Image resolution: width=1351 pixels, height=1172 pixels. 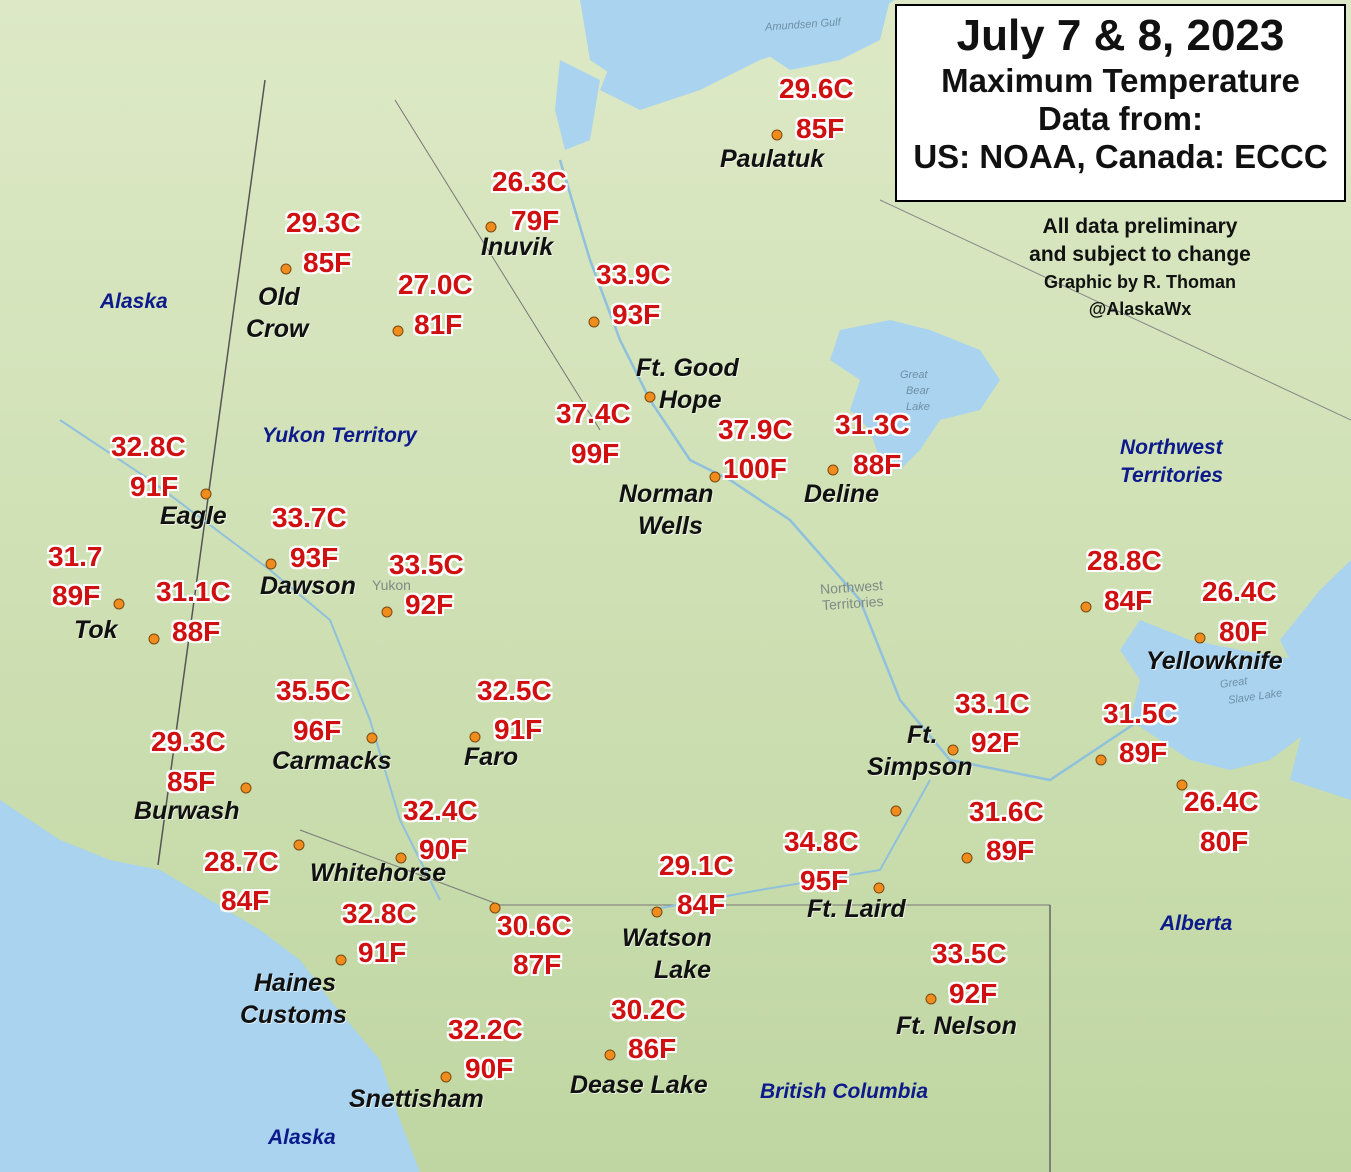 What do you see at coordinates (391, 585) in the screenshot?
I see `yukon-faint-label: Yukon` at bounding box center [391, 585].